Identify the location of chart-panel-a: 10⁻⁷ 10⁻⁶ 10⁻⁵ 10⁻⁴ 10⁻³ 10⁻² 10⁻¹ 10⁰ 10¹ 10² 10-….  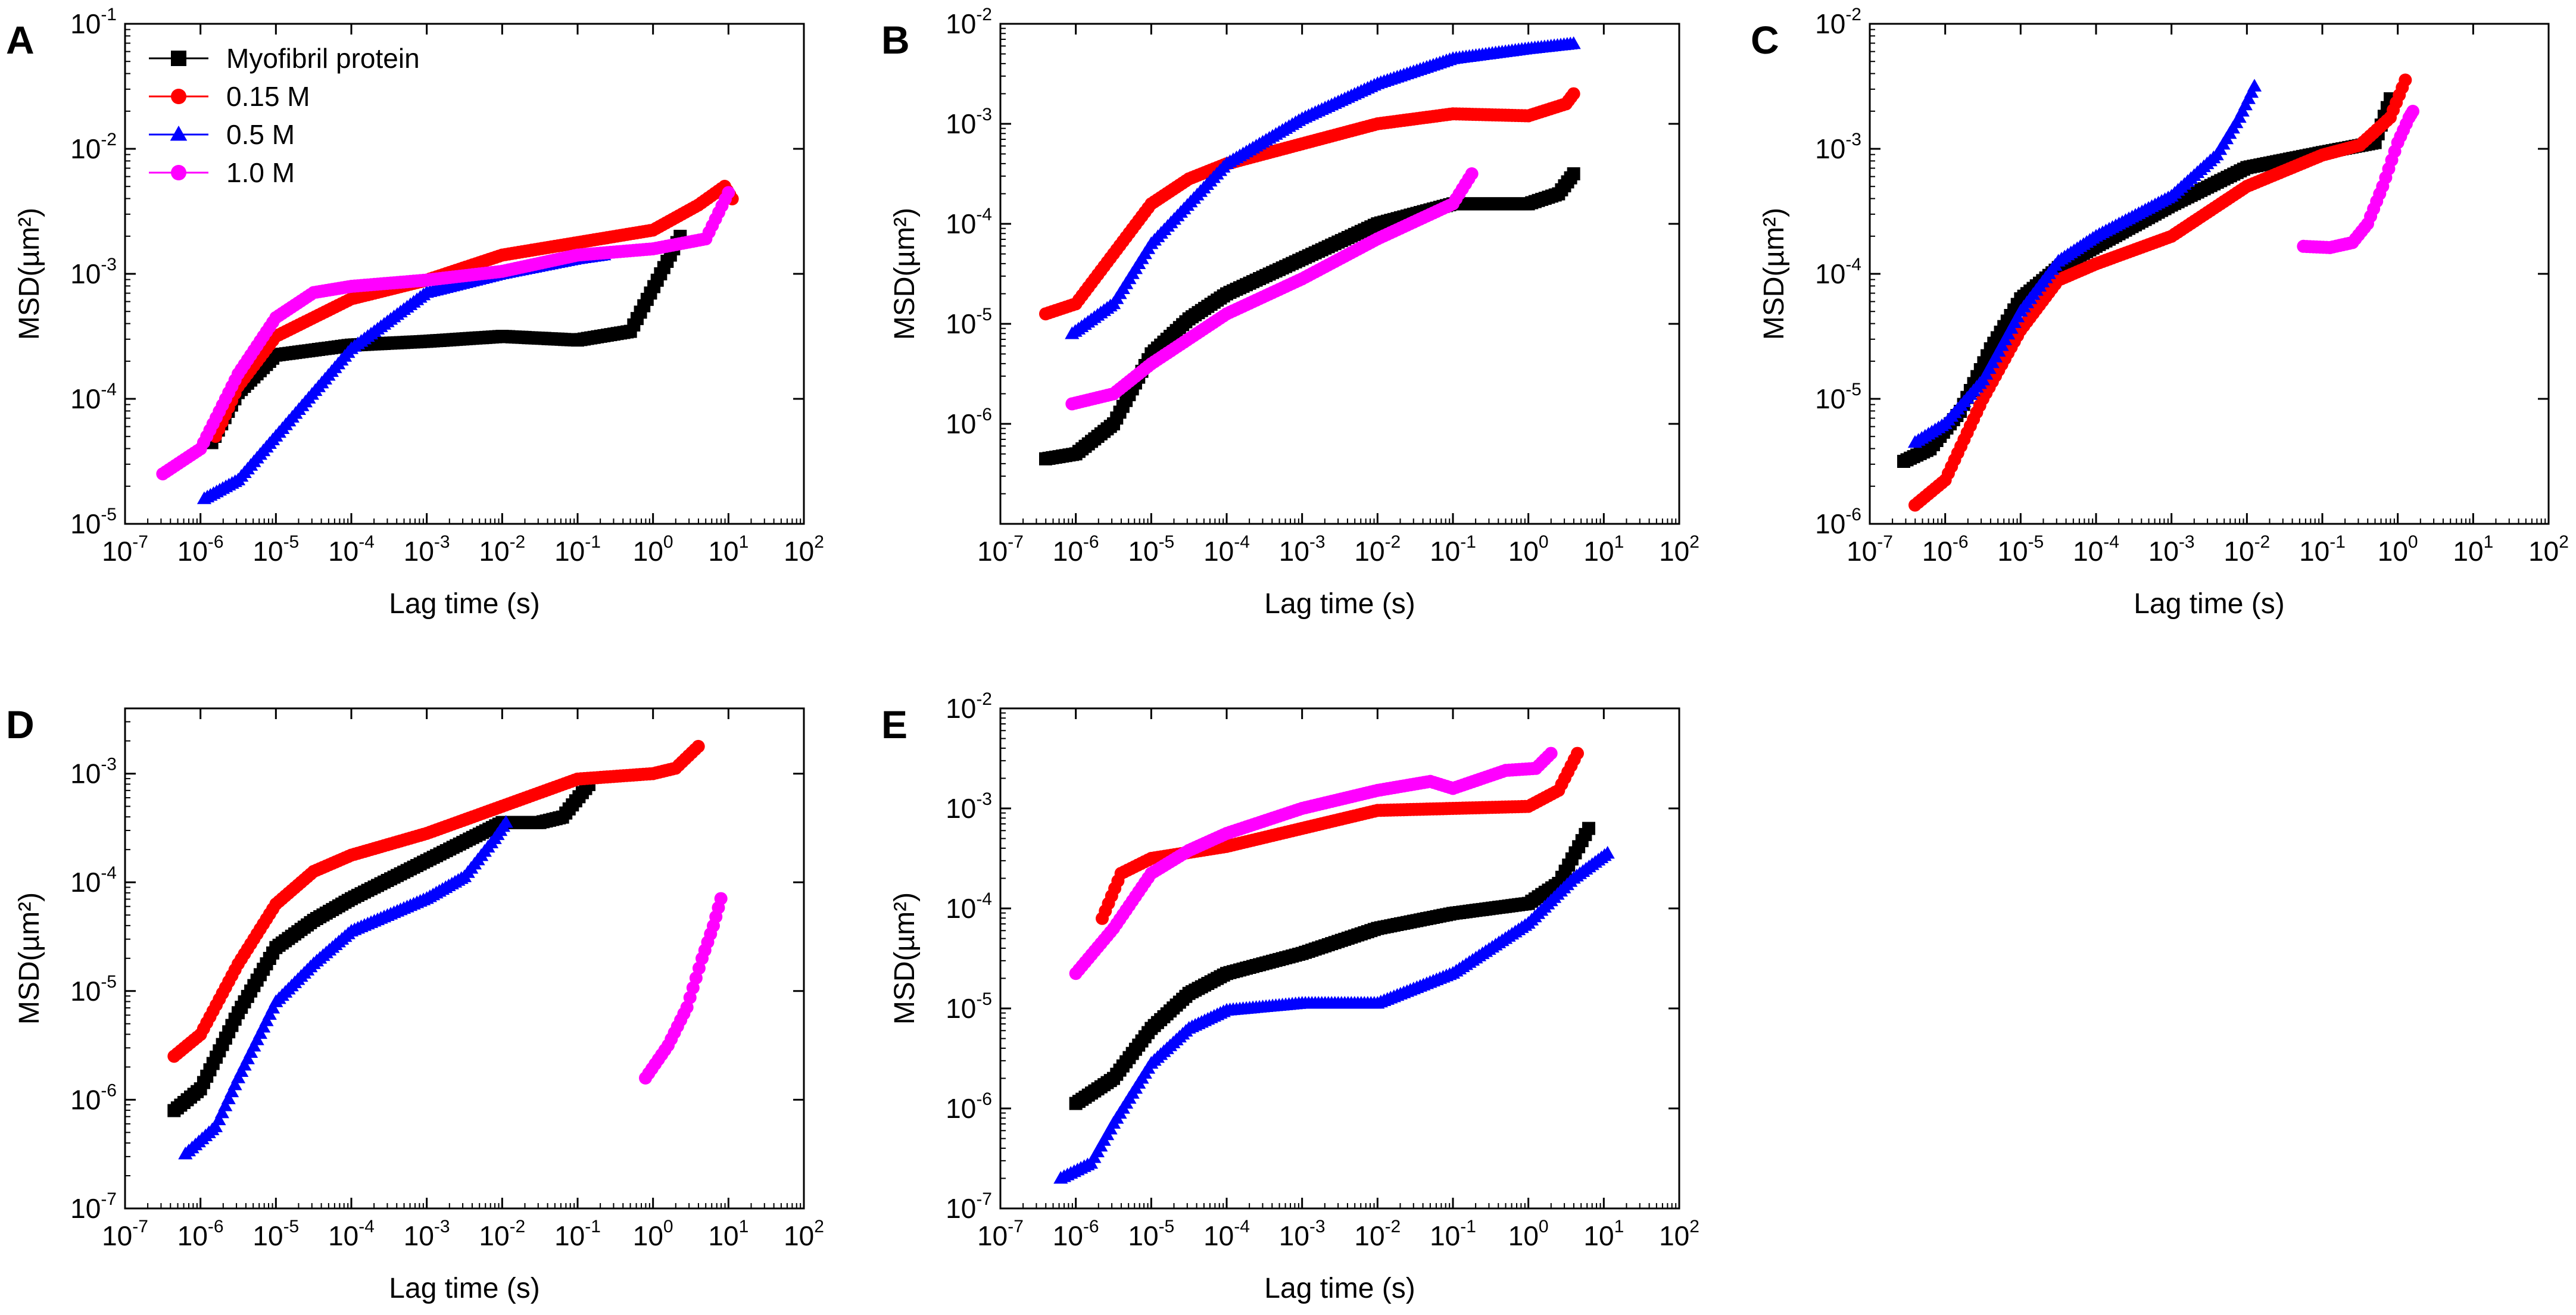
(415, 312).